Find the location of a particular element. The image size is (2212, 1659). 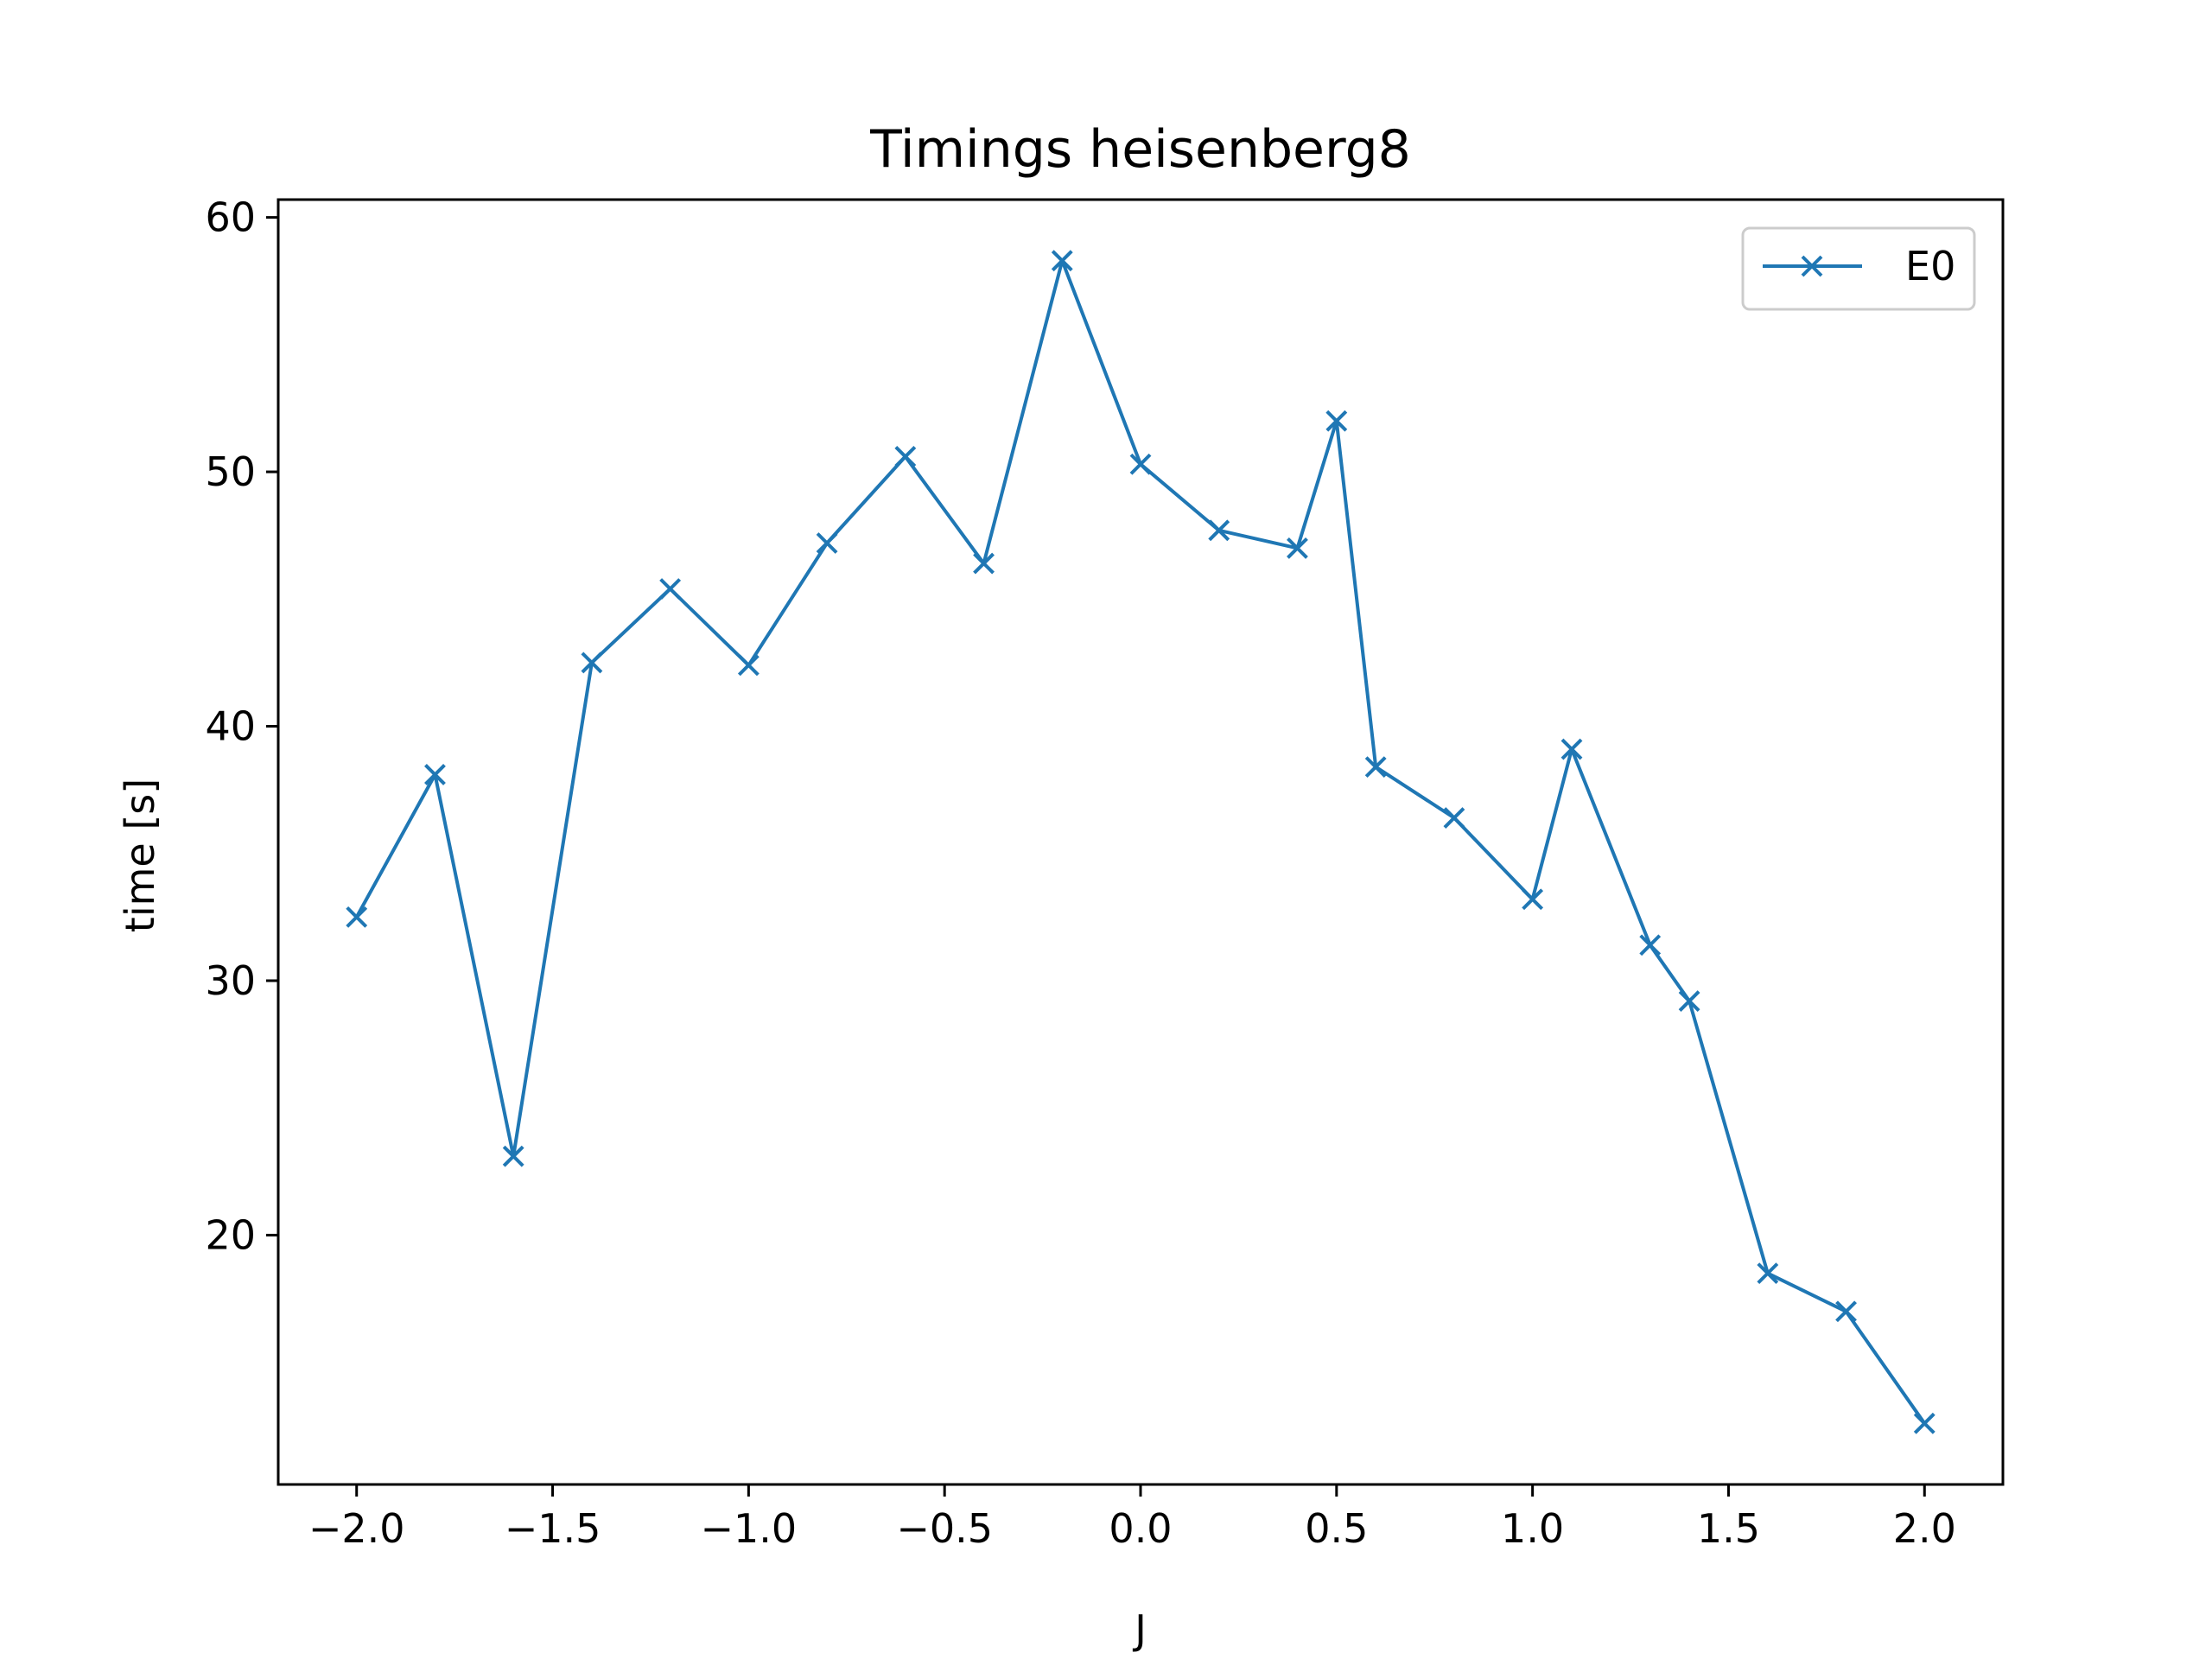

legend-marker-e0 is located at coordinates (1812, 266).